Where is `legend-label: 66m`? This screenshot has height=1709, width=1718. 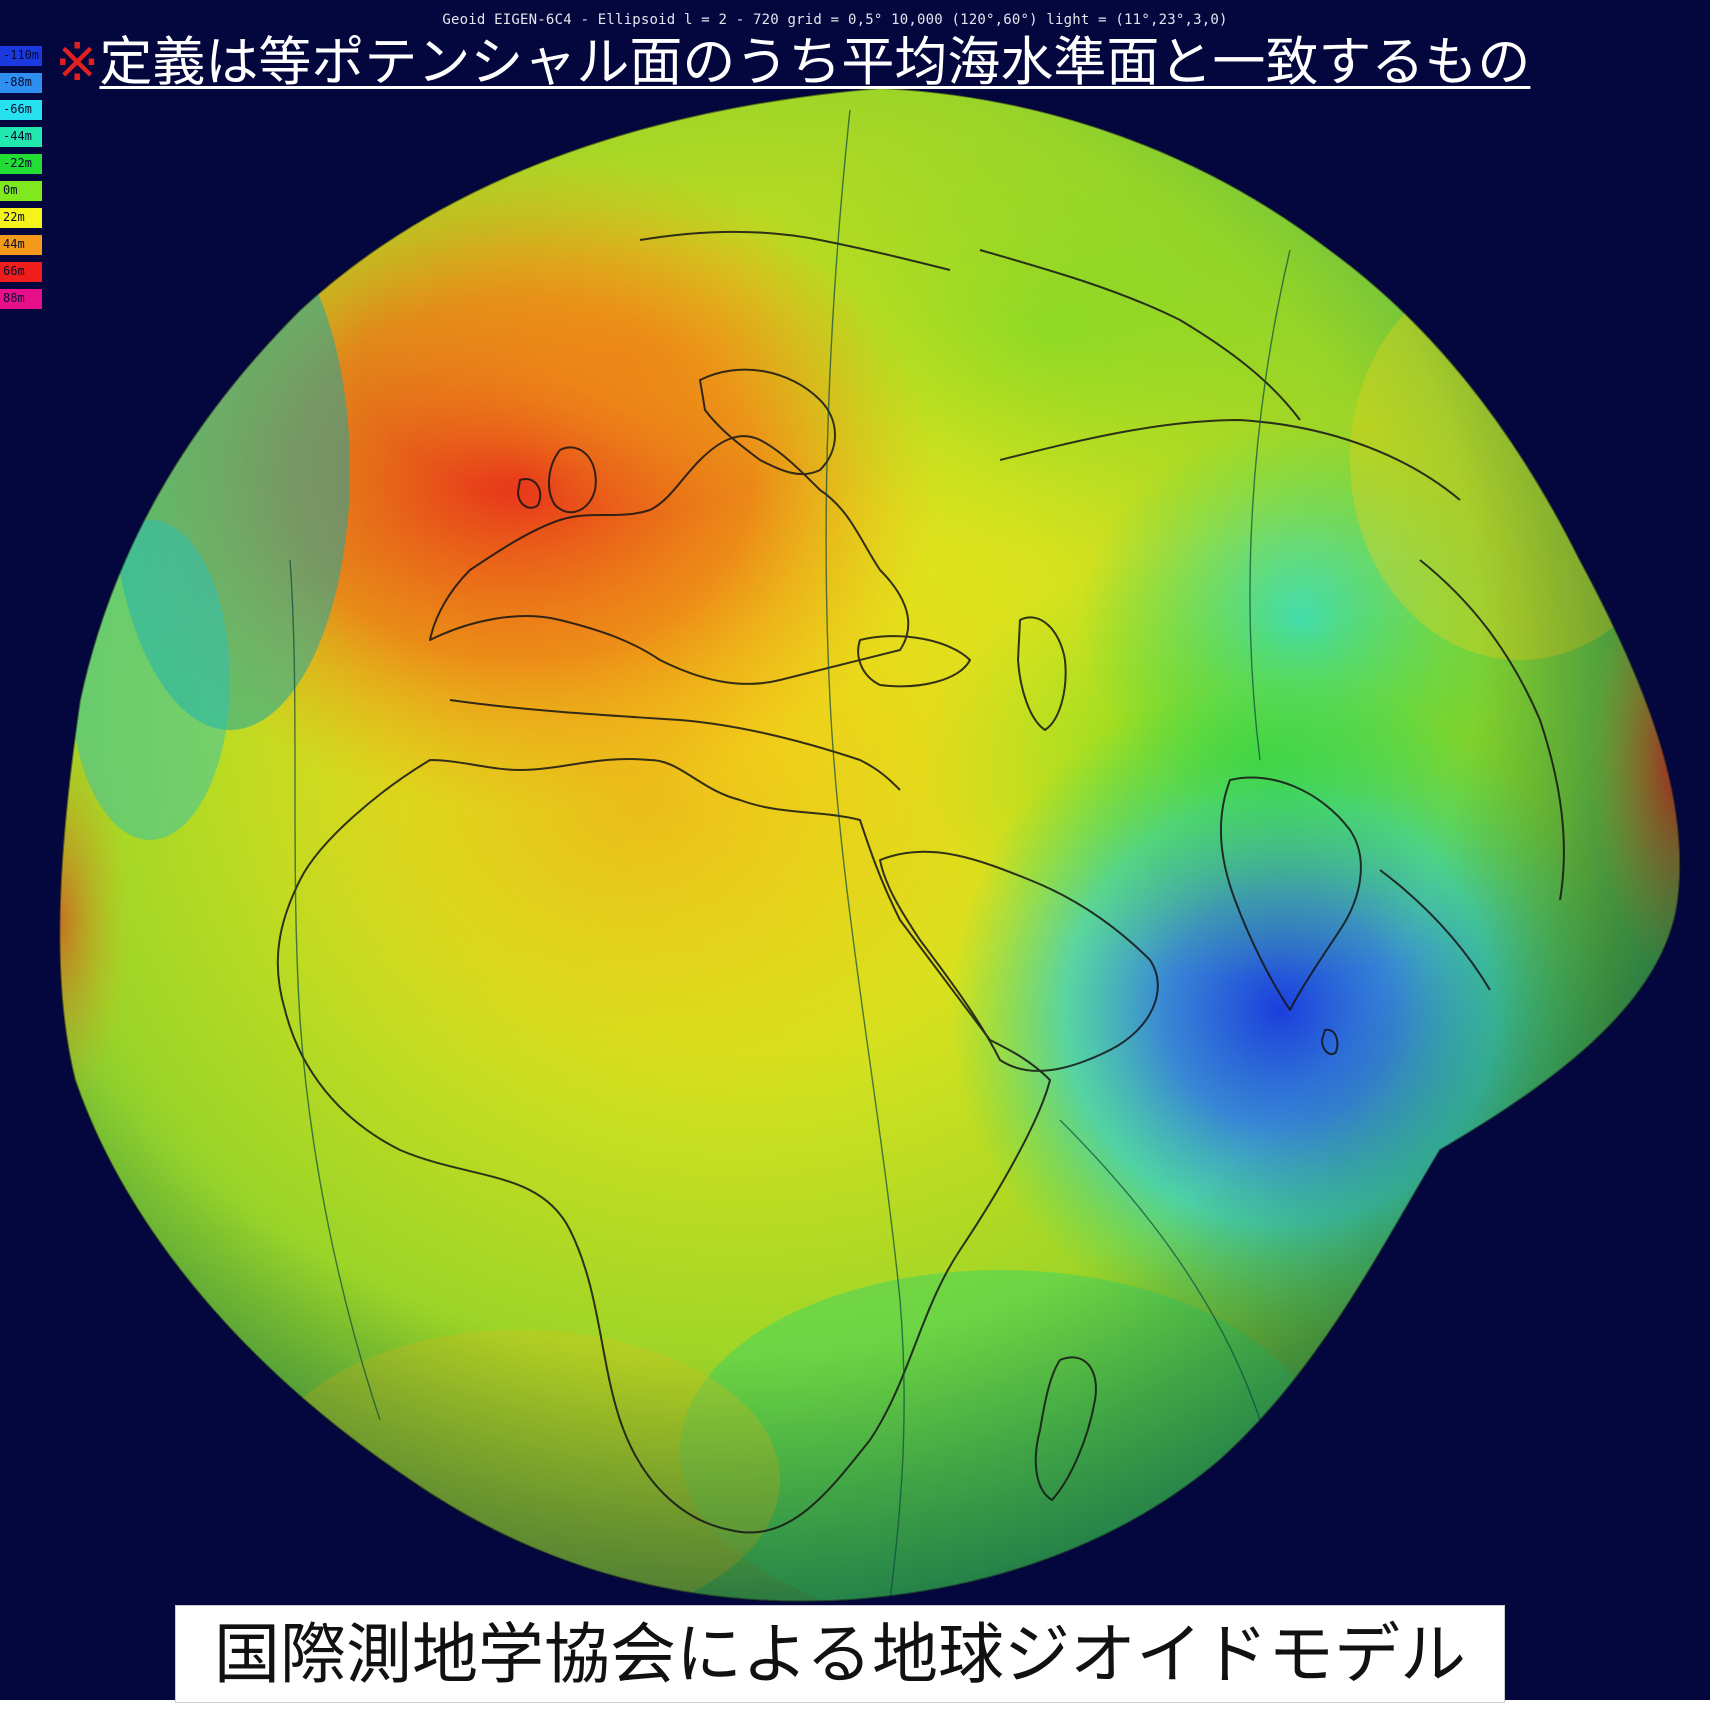 legend-label: 66m is located at coordinates (14, 271).